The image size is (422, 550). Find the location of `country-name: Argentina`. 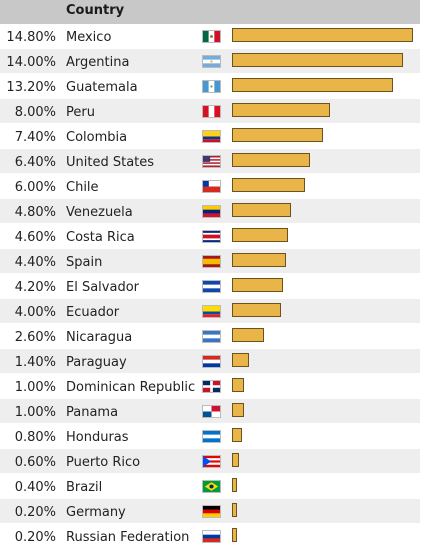

country-name: Argentina is located at coordinates (98, 62).